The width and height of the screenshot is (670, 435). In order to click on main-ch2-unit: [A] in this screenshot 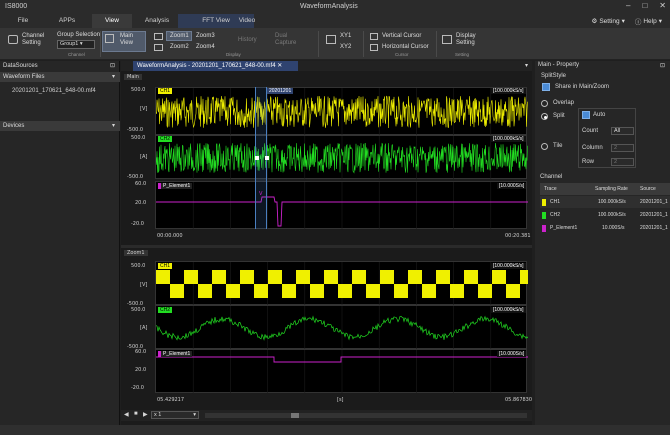, I will do `click(144, 157)`.